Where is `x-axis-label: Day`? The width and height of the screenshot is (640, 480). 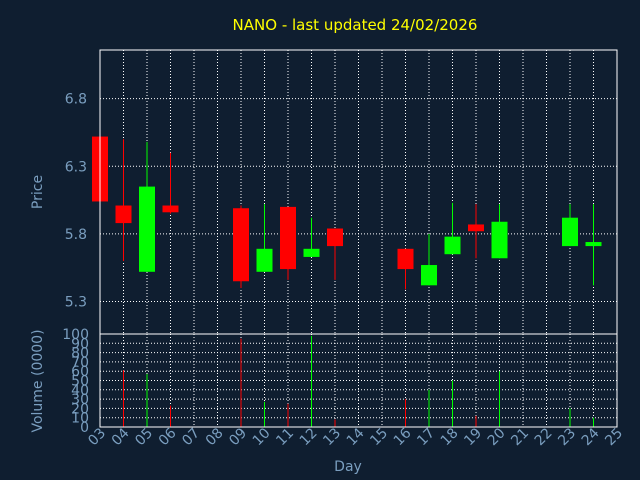 x-axis-label: Day is located at coordinates (348, 467).